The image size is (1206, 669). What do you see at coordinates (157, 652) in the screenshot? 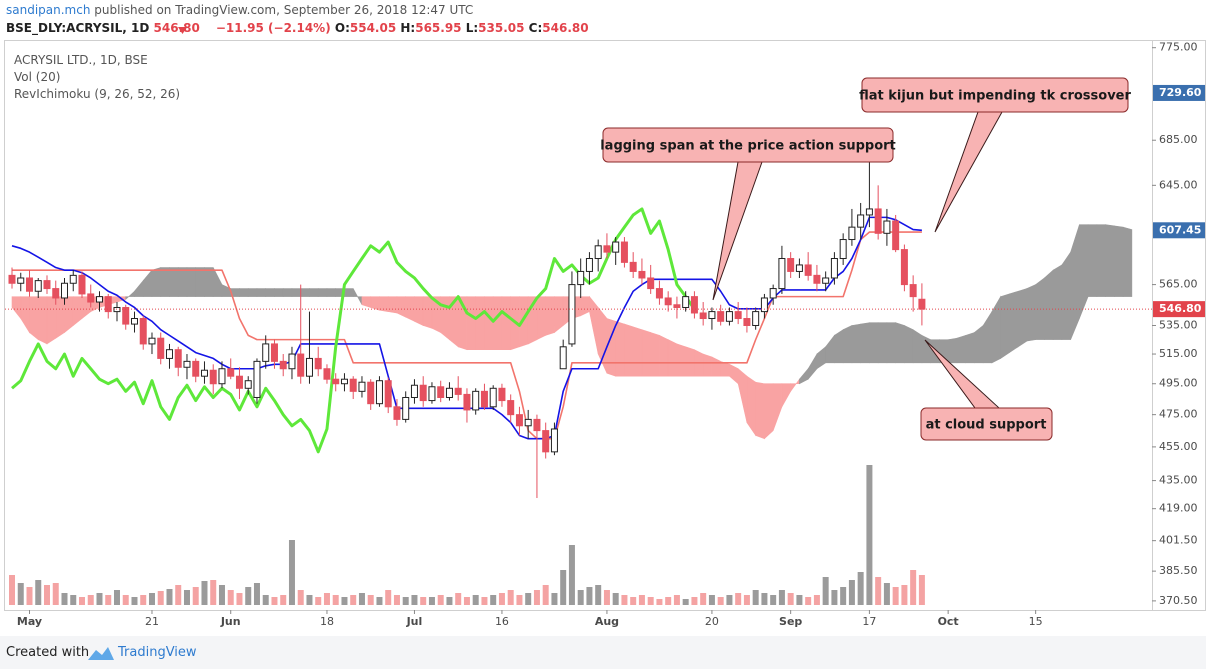
I see `footer-brand: TradingView` at bounding box center [157, 652].